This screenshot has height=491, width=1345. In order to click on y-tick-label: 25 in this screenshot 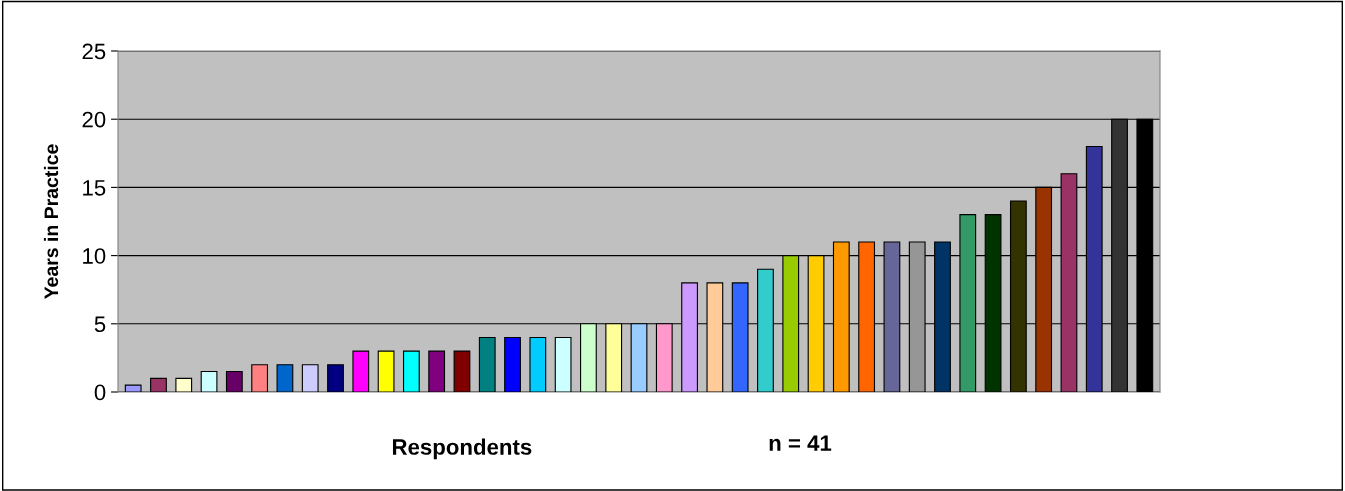, I will do `click(94, 51)`.